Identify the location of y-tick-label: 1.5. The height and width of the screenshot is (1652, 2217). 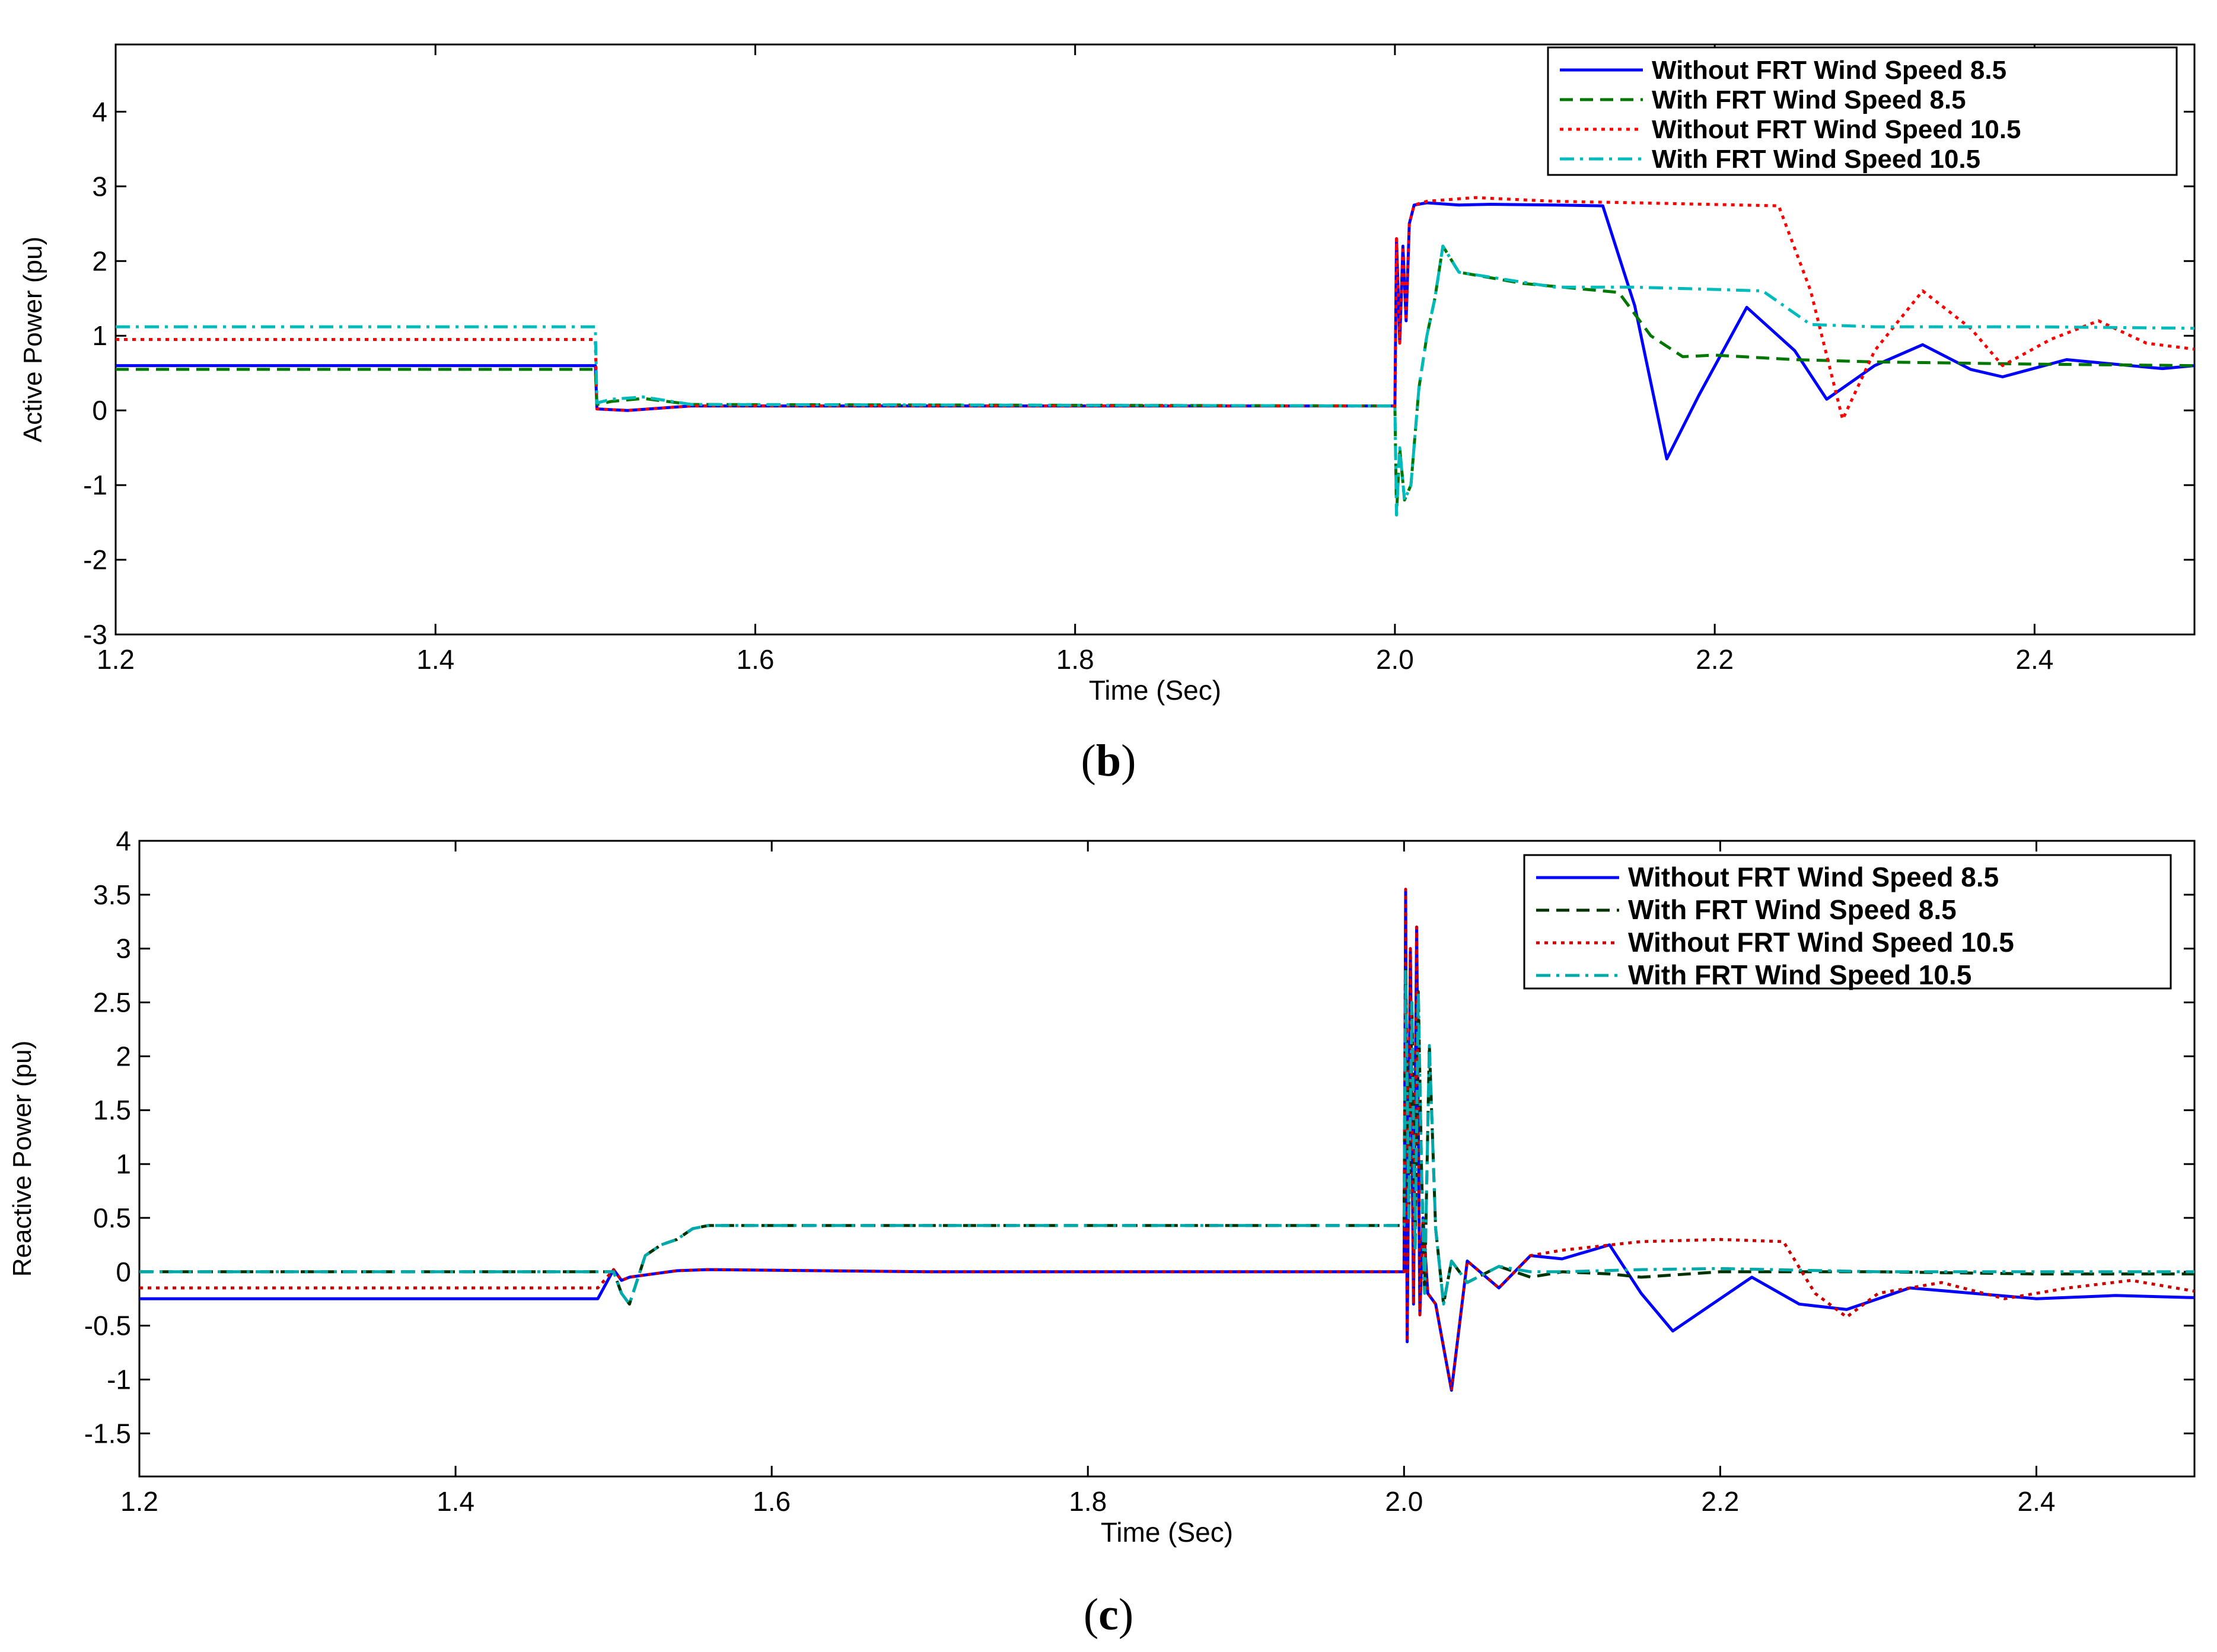
(112, 1110).